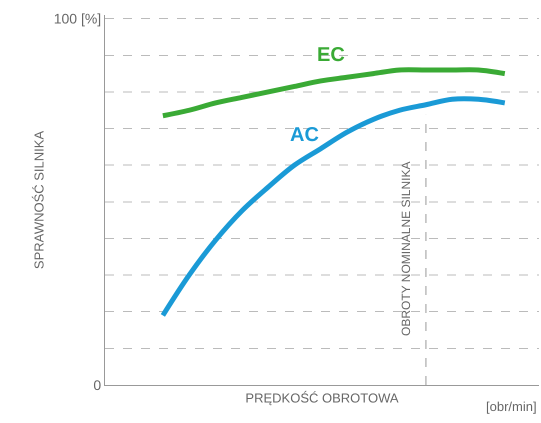 This screenshot has height=423, width=541. I want to click on series-label: AC, so click(304, 135).